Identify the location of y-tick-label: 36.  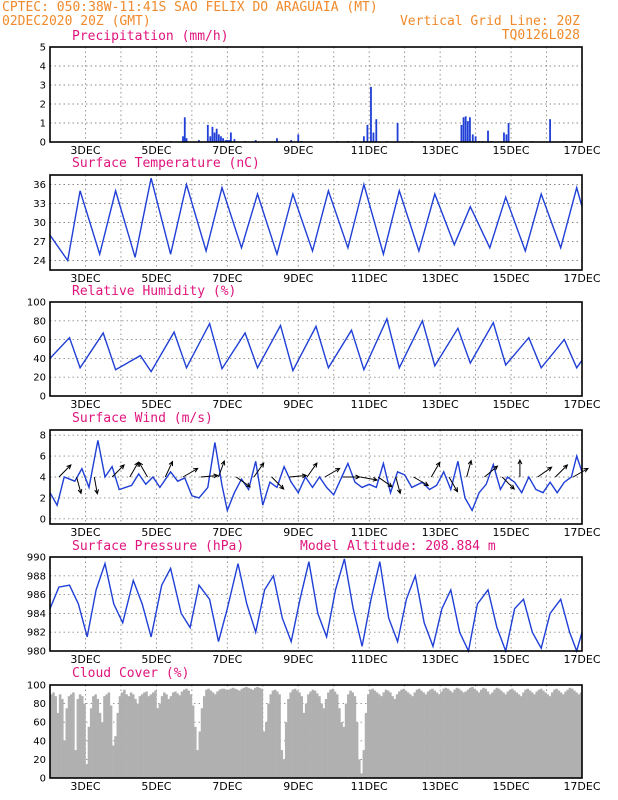
(39, 185).